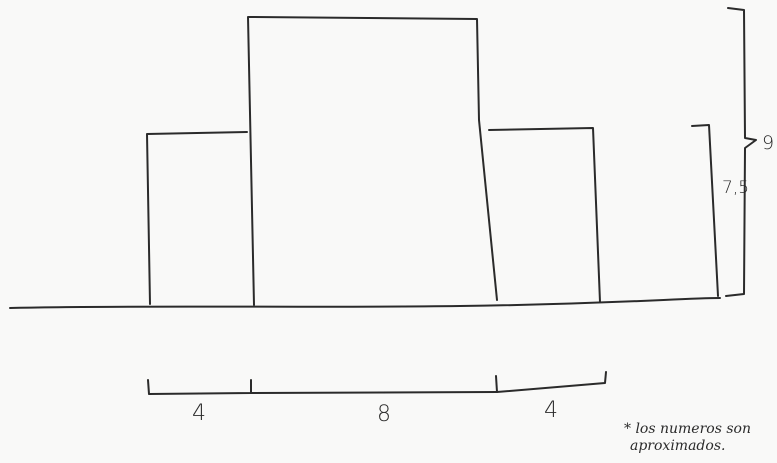 The image size is (777, 463). Describe the element at coordinates (768, 143) in the screenshot. I see `tall-height-label: 9` at that location.